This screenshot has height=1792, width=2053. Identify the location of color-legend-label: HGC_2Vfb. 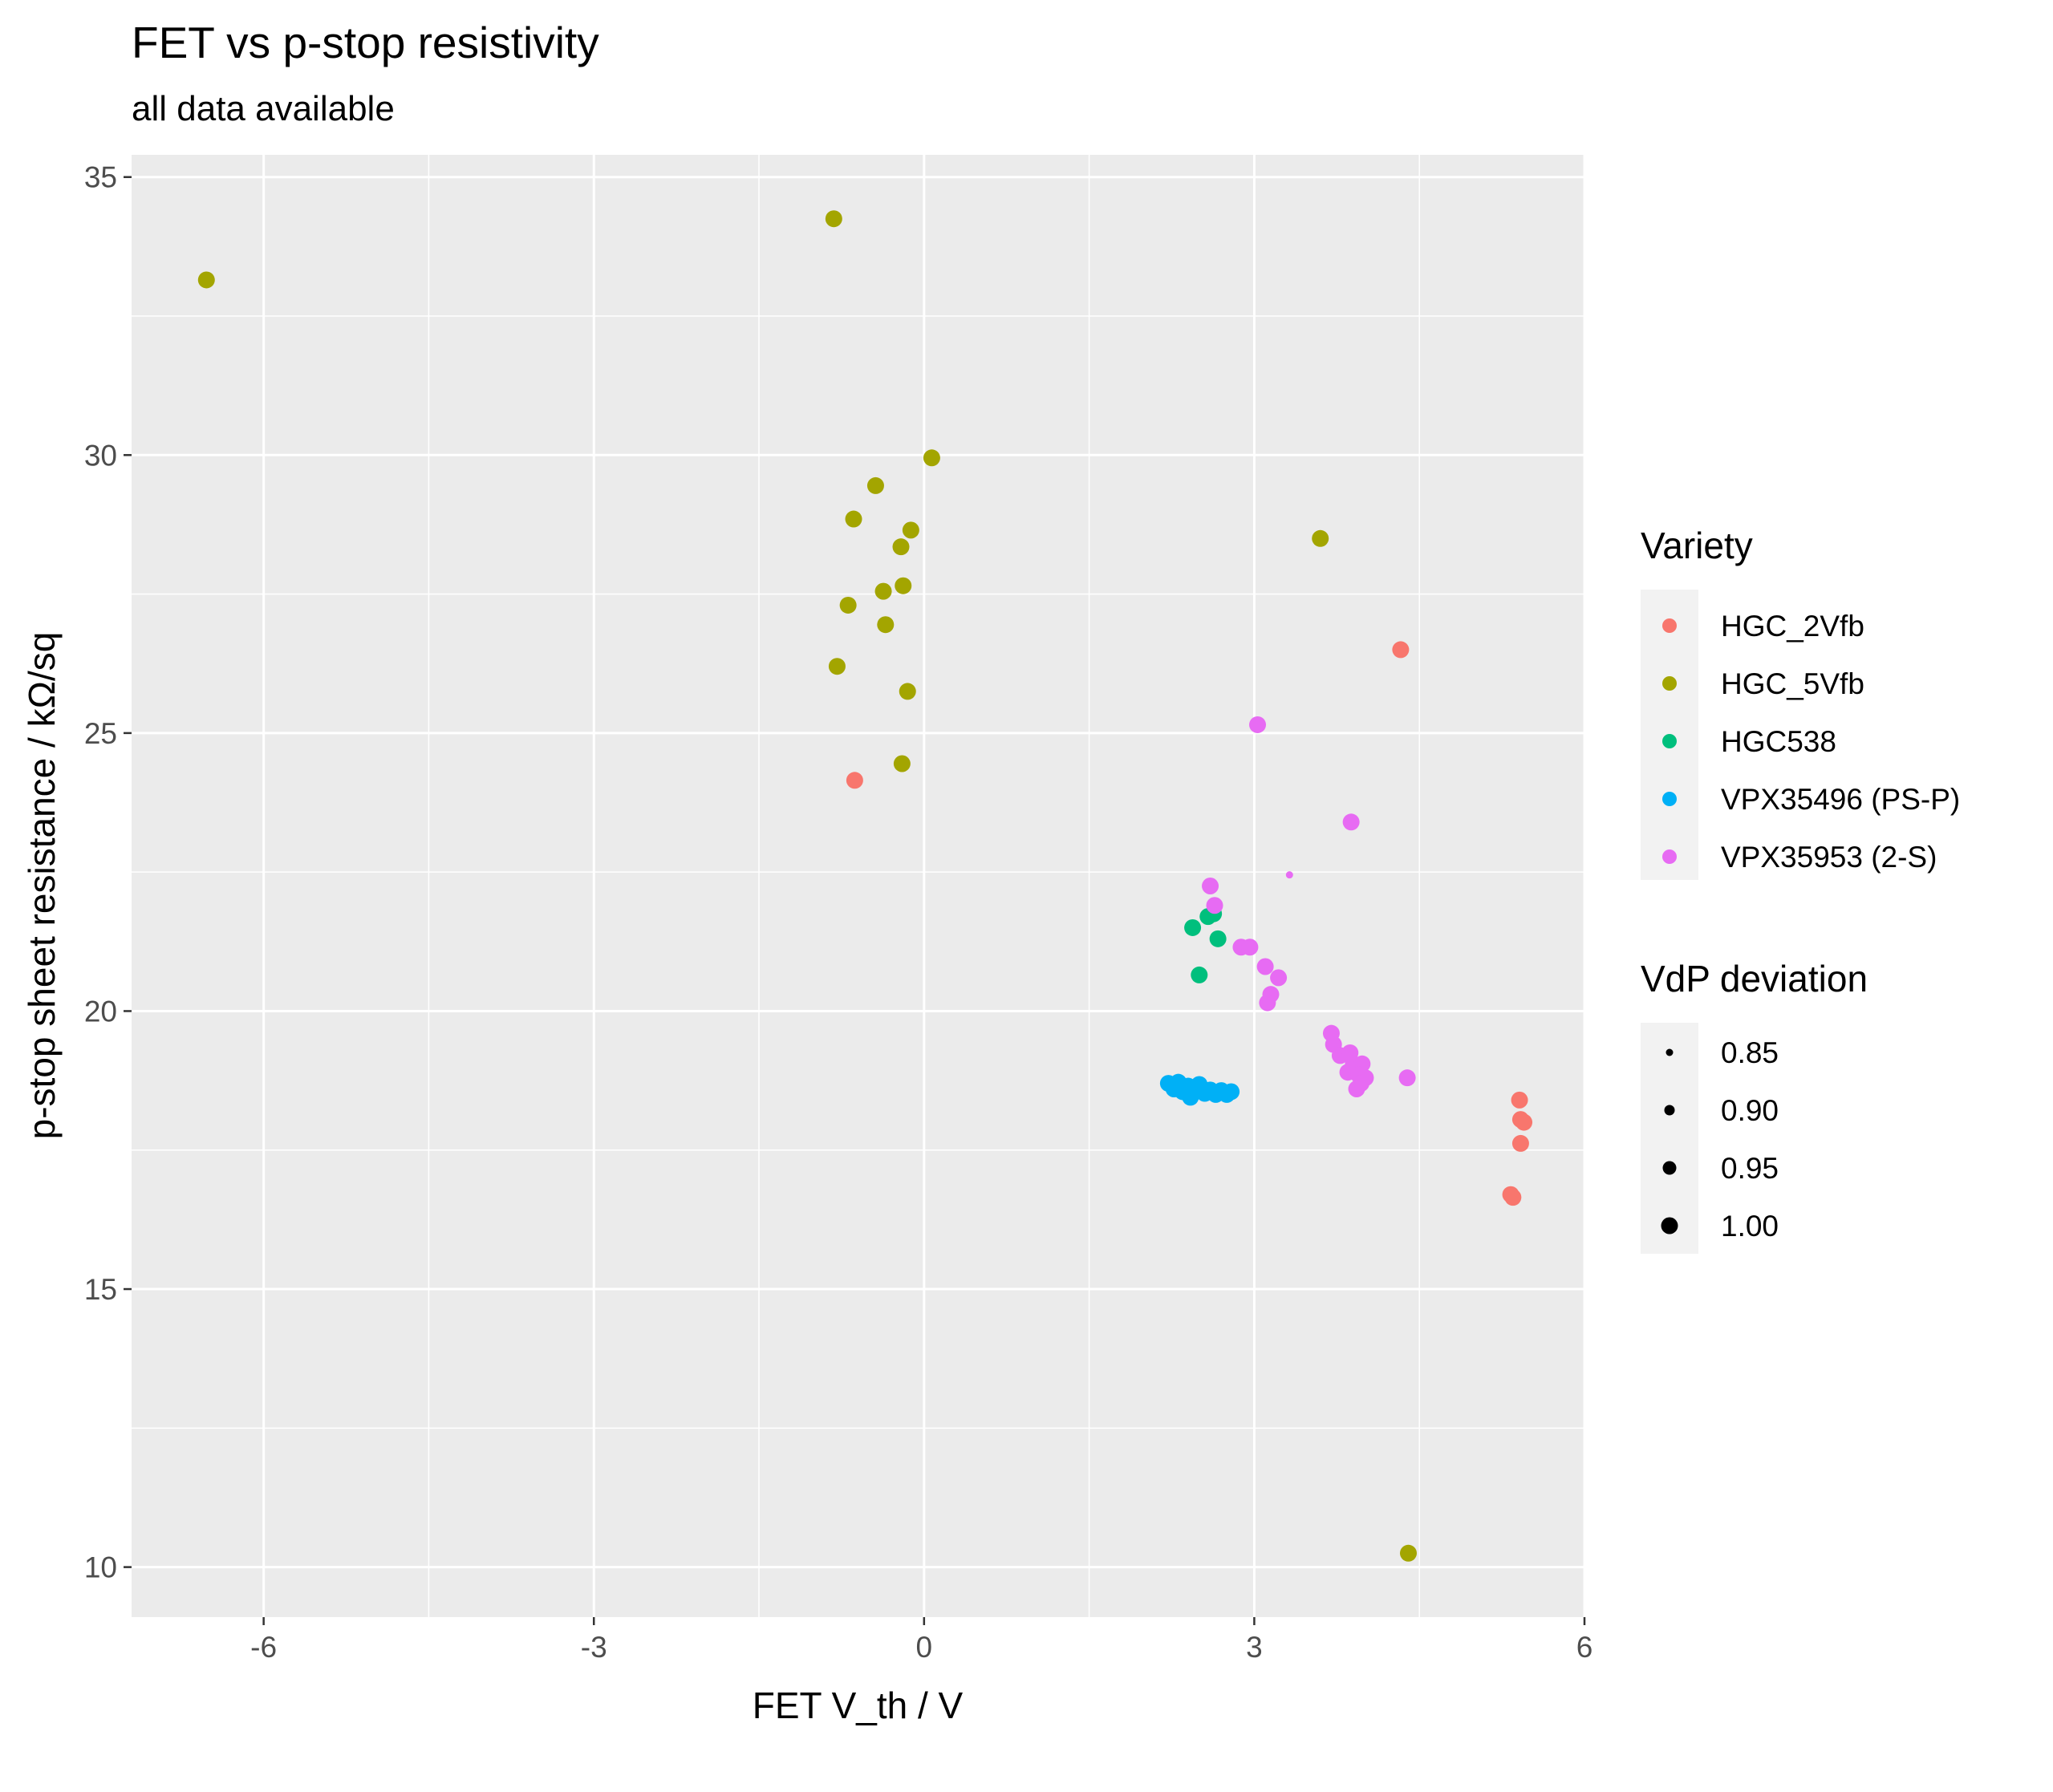
(1792, 627).